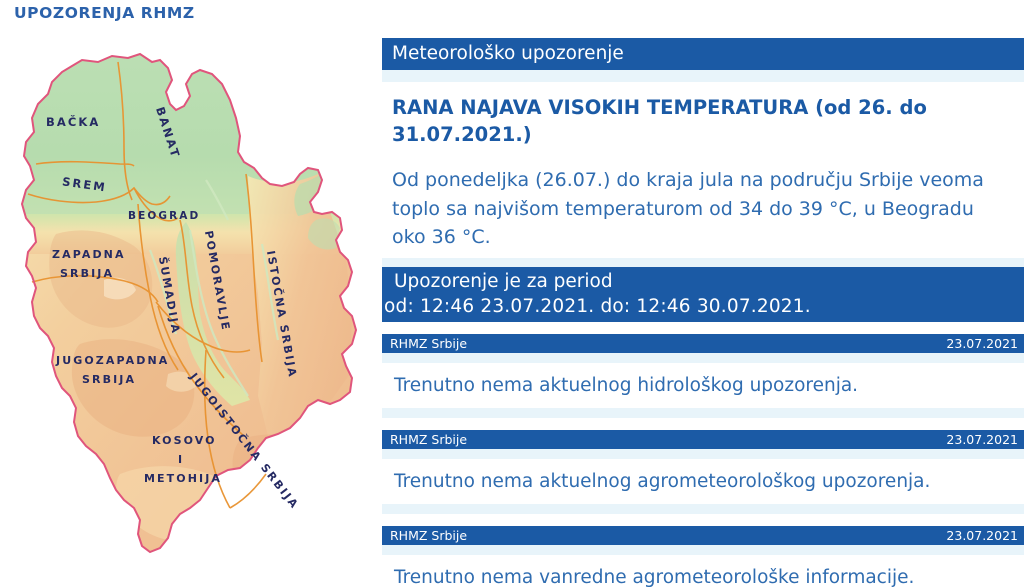 This screenshot has width=1024, height=587. I want to click on page-title: UPOZORENJA RHMZ, so click(104, 13).